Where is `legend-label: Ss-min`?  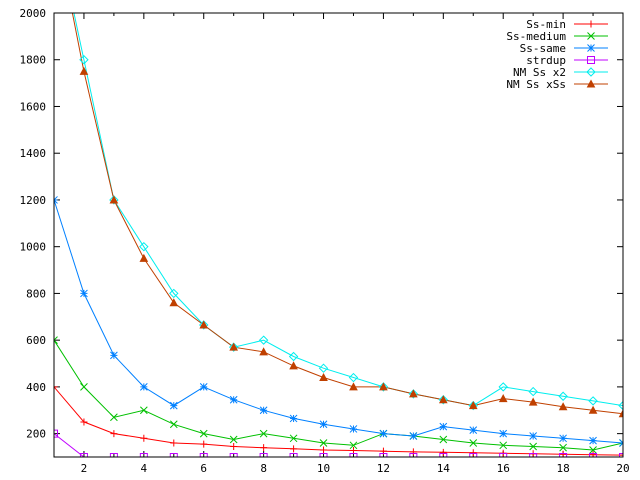 legend-label: Ss-min is located at coordinates (546, 24).